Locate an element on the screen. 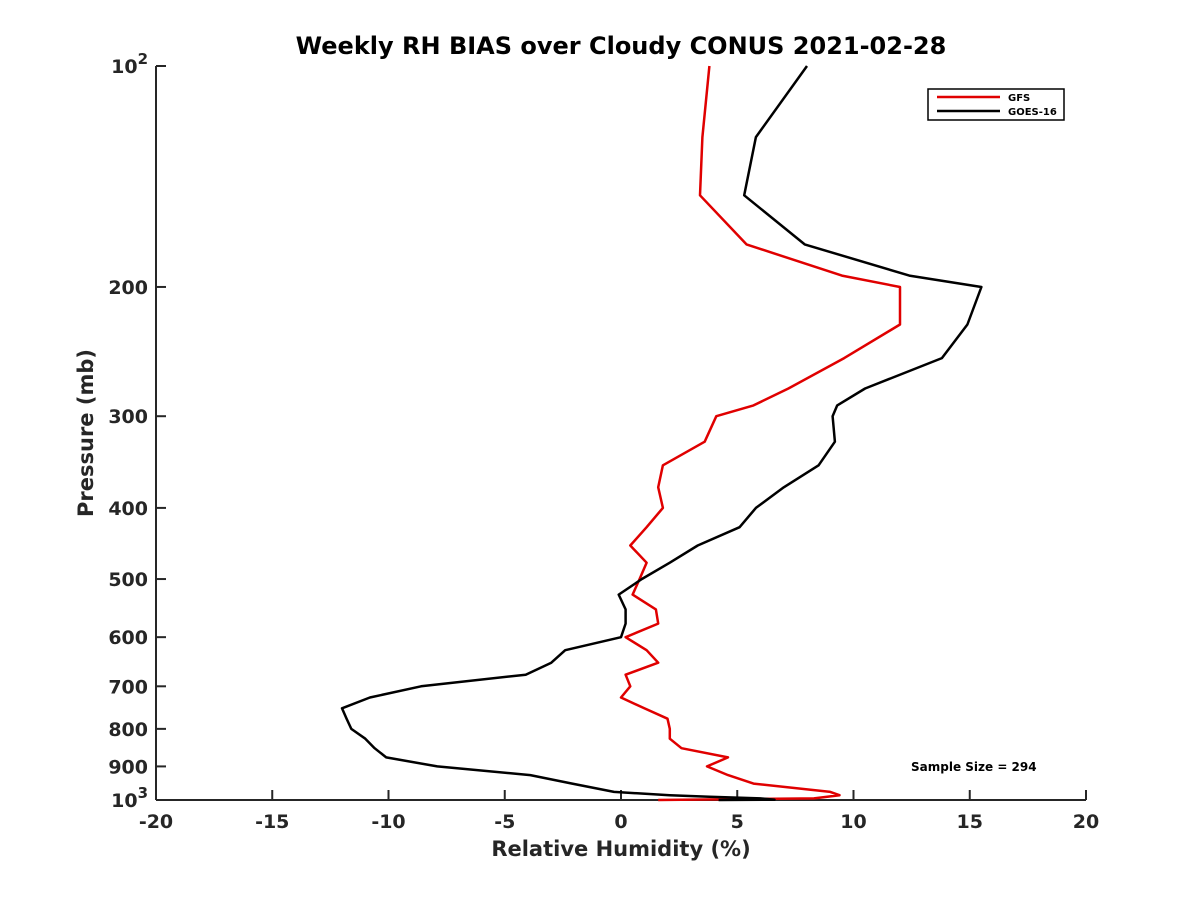 This screenshot has width=1200, height=900. legend: GFS GOES-16 is located at coordinates (996, 104).